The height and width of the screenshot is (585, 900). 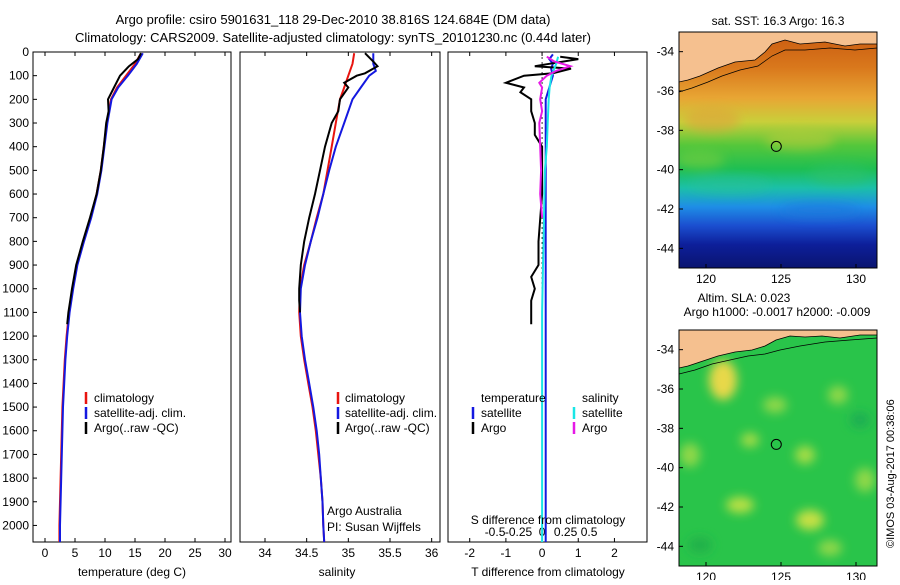 I want to click on temperature-tick-label: 10, so click(x=105, y=553).